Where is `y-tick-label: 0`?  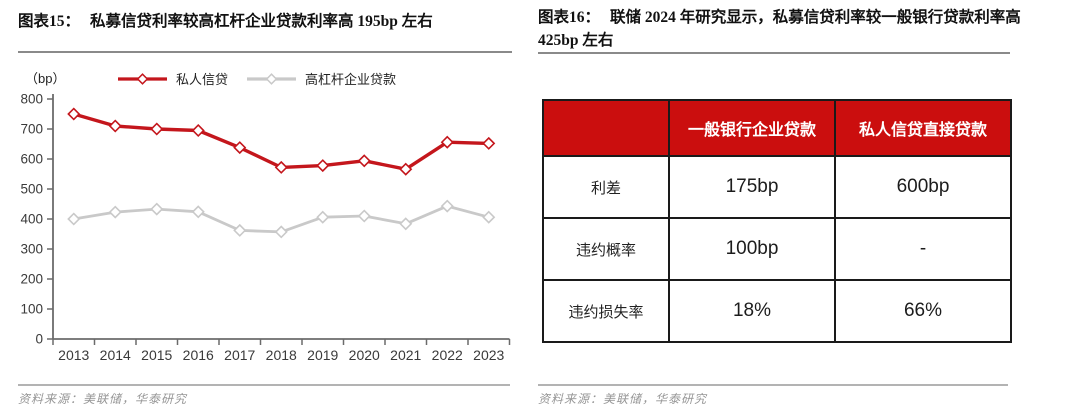
y-tick-label: 0 is located at coordinates (39, 339).